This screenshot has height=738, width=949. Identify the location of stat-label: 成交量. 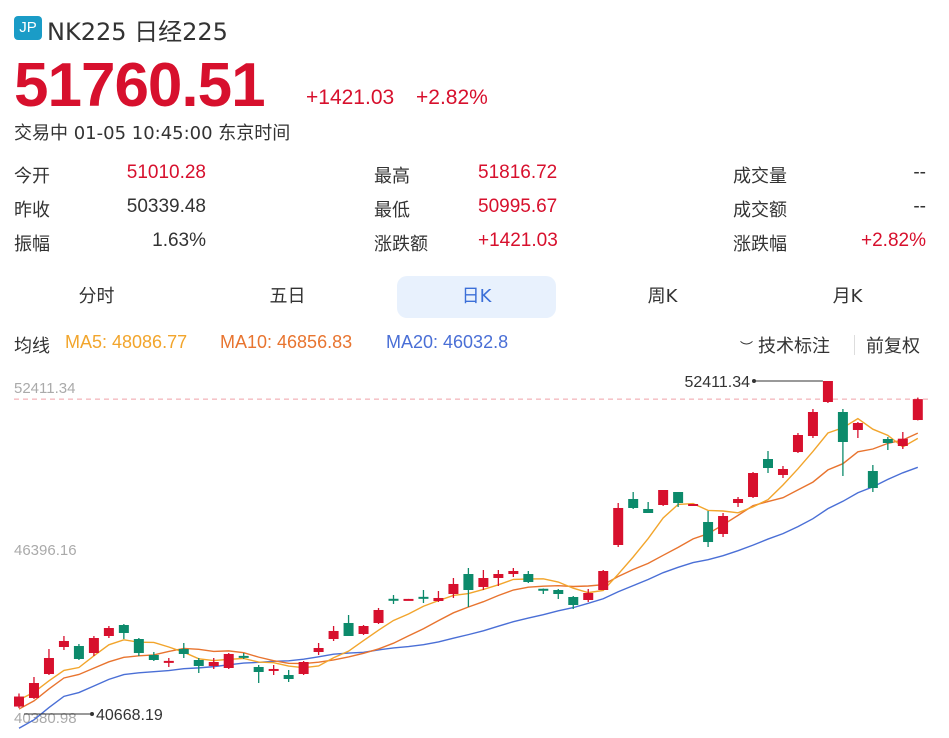
(760, 176).